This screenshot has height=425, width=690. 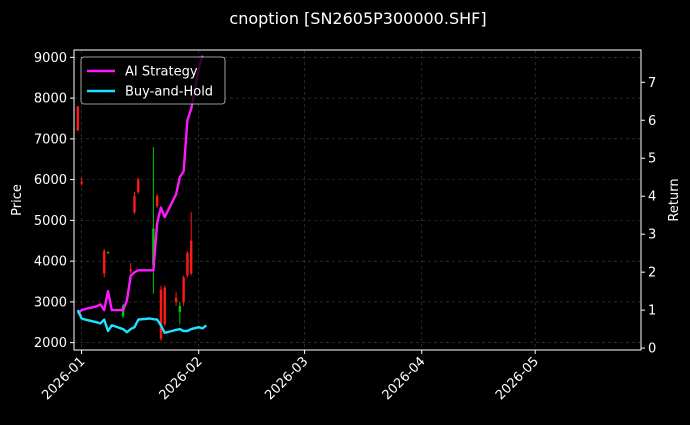 I want to click on y2-tick-label: 4, so click(x=652, y=197).